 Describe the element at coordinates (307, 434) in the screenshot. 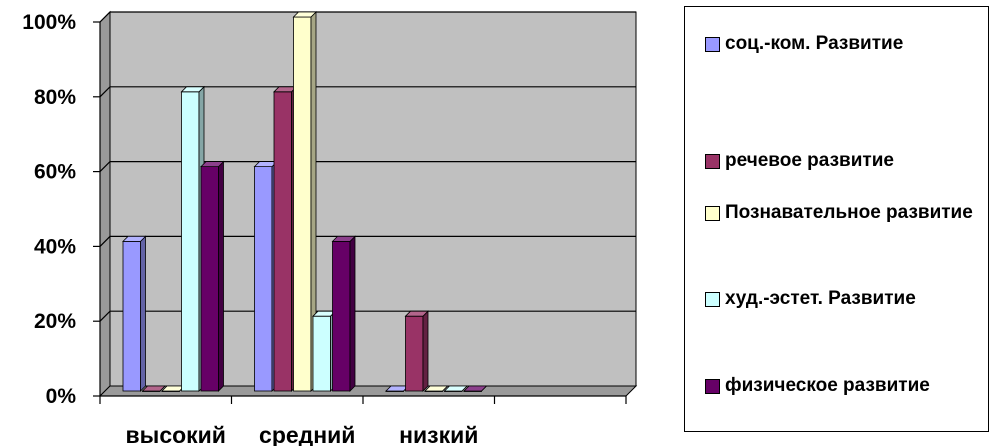

I see `x-category-label: средний` at that location.